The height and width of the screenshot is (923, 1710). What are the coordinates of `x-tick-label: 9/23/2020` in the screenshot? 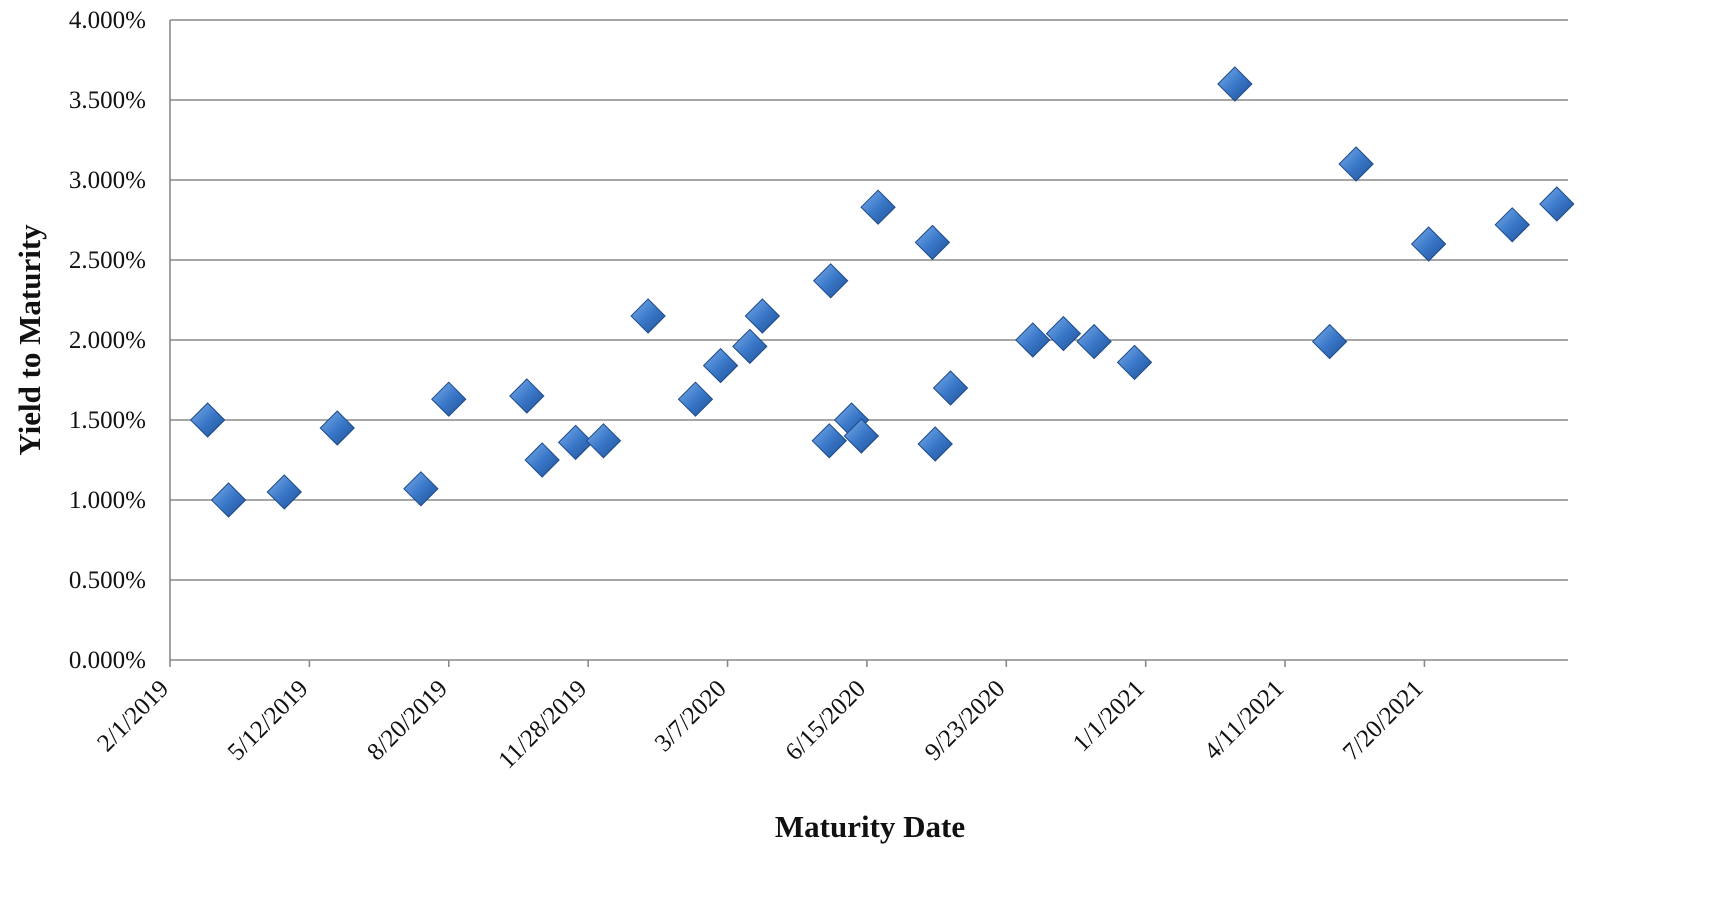 It's located at (965, 720).